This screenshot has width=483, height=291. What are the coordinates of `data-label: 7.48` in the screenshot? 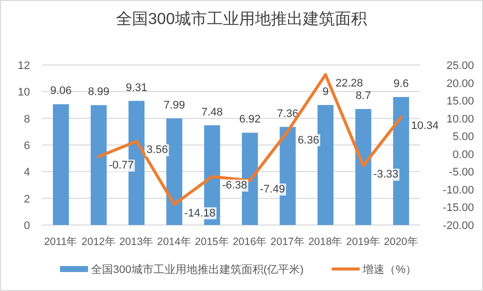 It's located at (212, 112).